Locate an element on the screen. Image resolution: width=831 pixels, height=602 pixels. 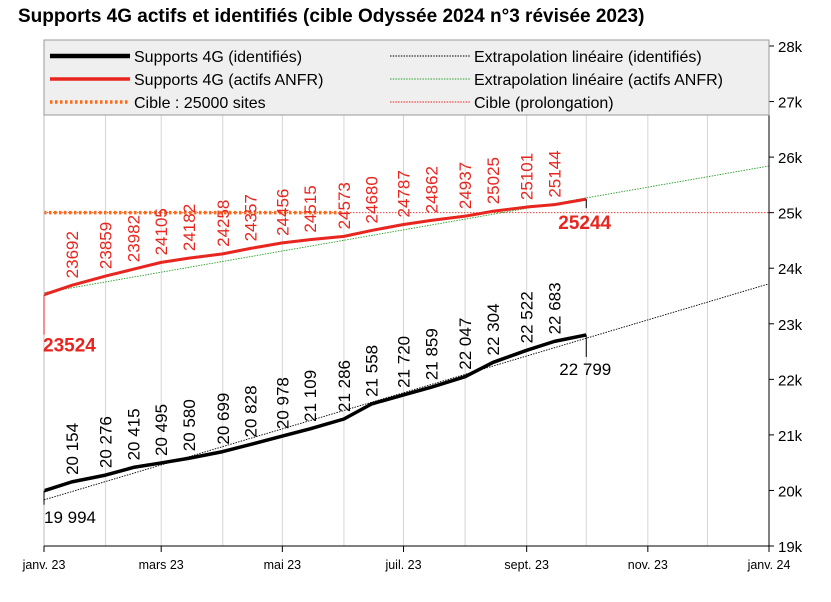
series-line-anfr is located at coordinates (315, 247).